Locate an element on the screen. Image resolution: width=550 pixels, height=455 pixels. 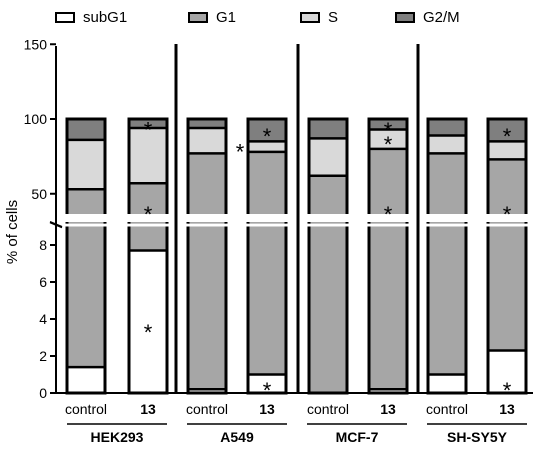
y-tick-label: 150 is located at coordinates (36, 44).